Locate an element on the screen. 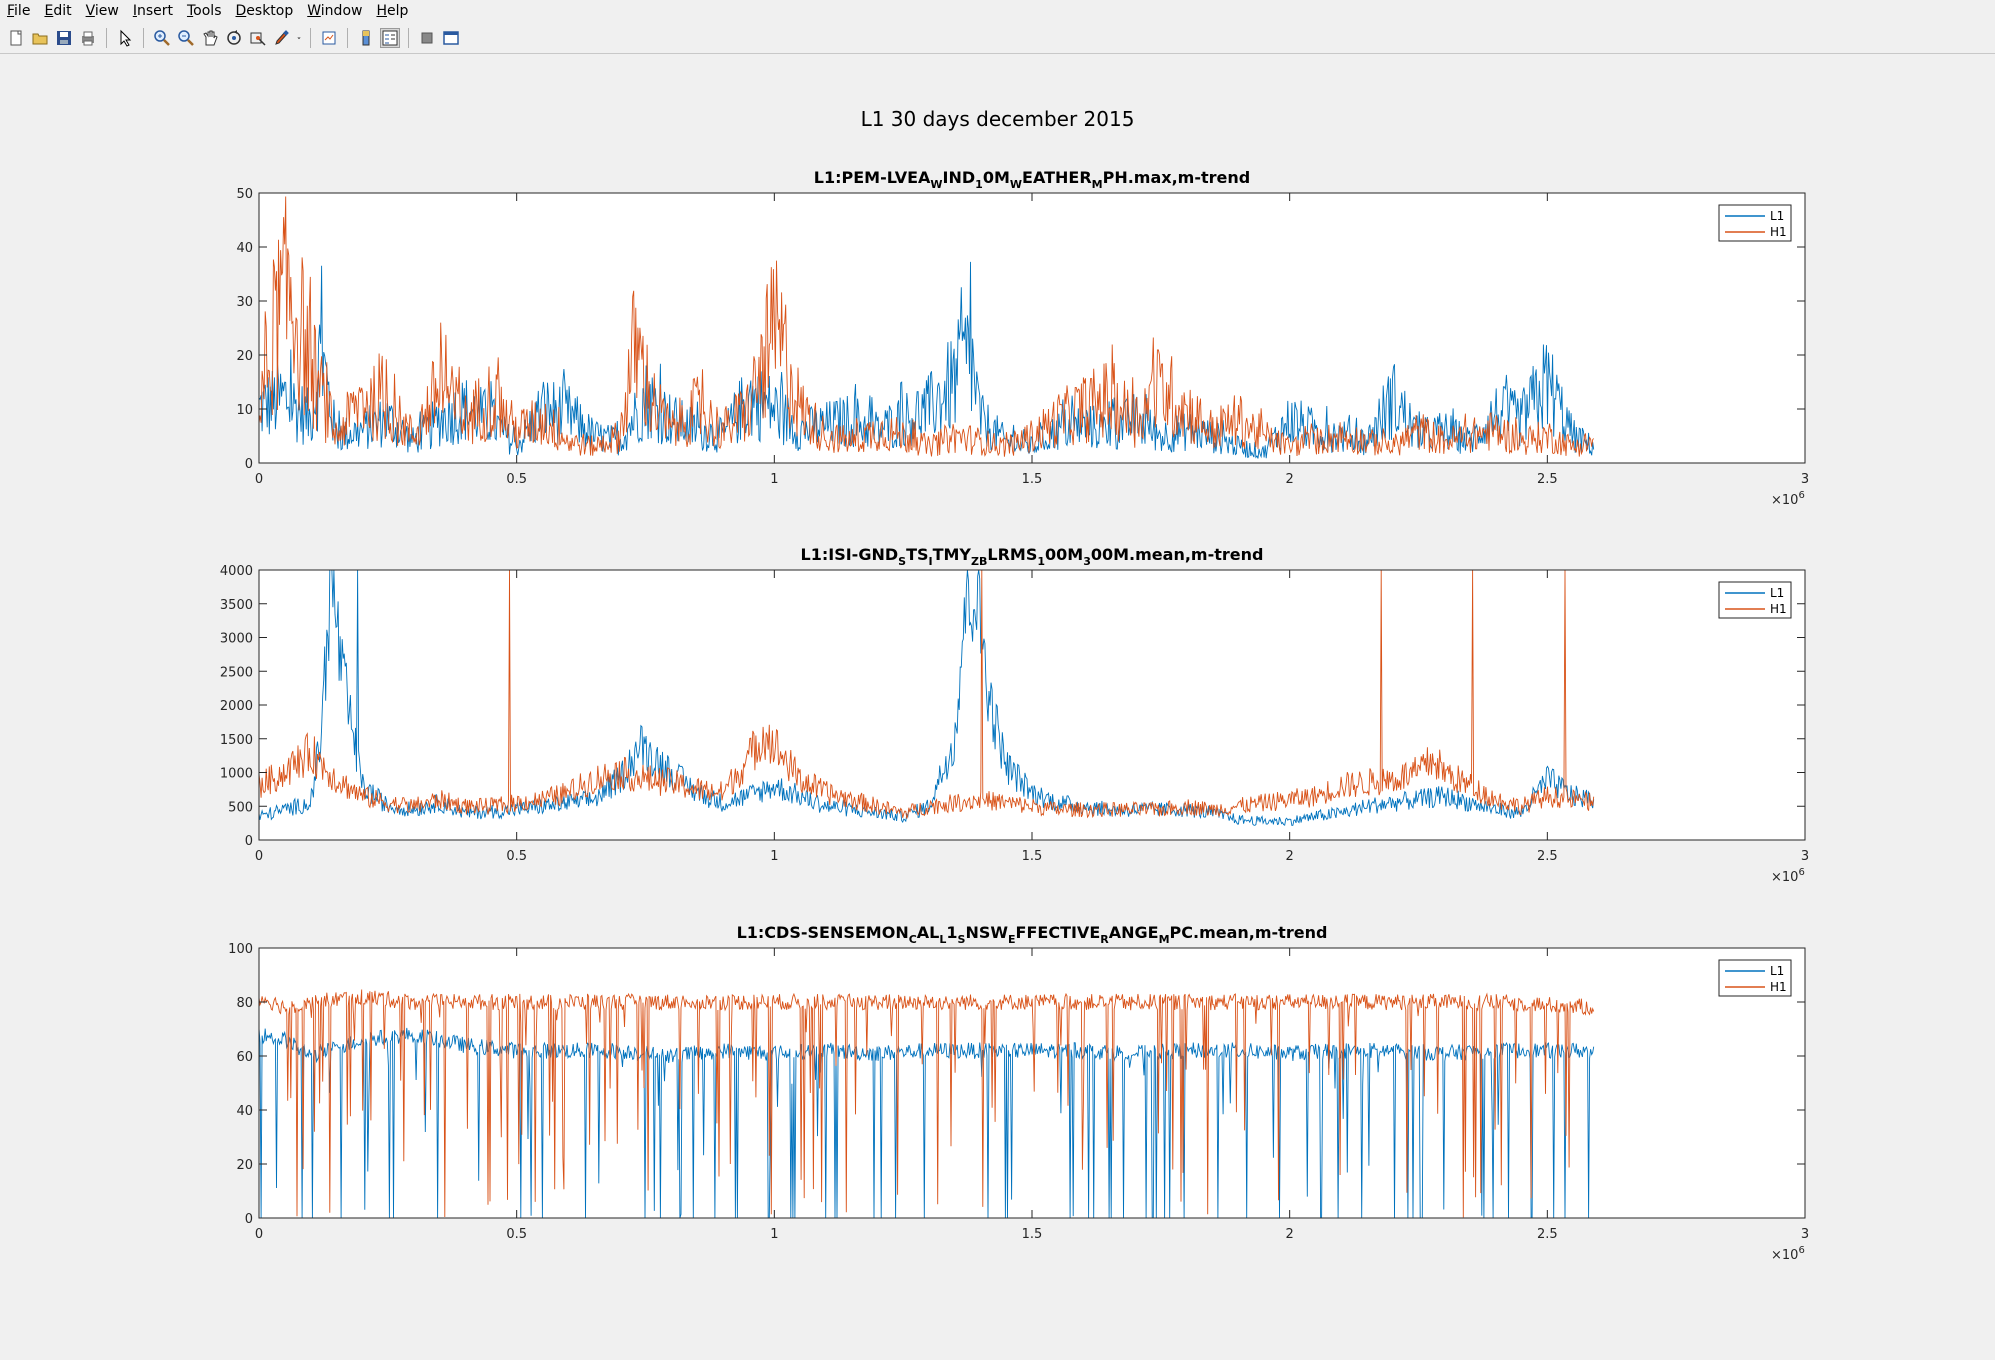 Image resolution: width=1995 pixels, height=1360 pixels. y-tick-label: 1500 is located at coordinates (236, 740).